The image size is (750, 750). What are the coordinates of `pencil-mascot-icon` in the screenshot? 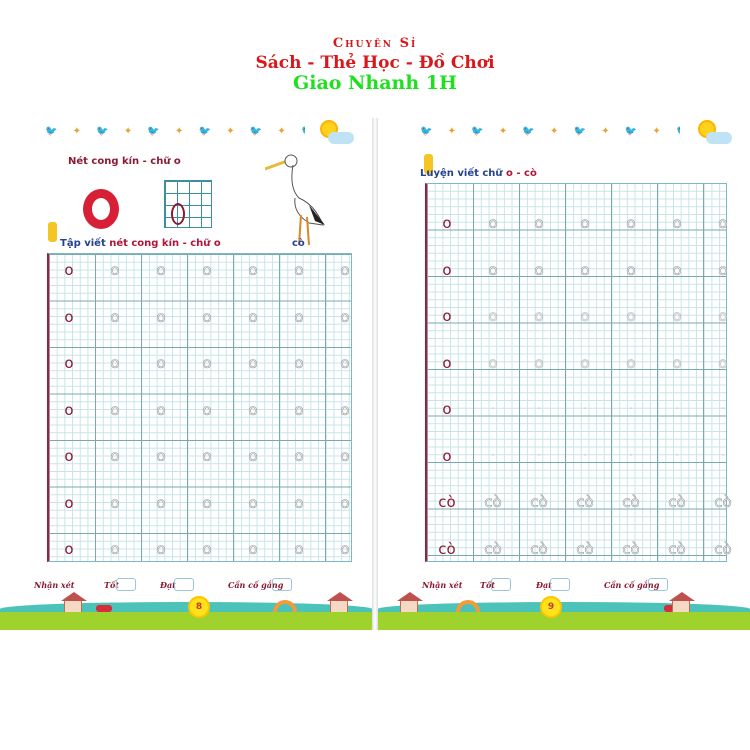 It's located at (428, 164).